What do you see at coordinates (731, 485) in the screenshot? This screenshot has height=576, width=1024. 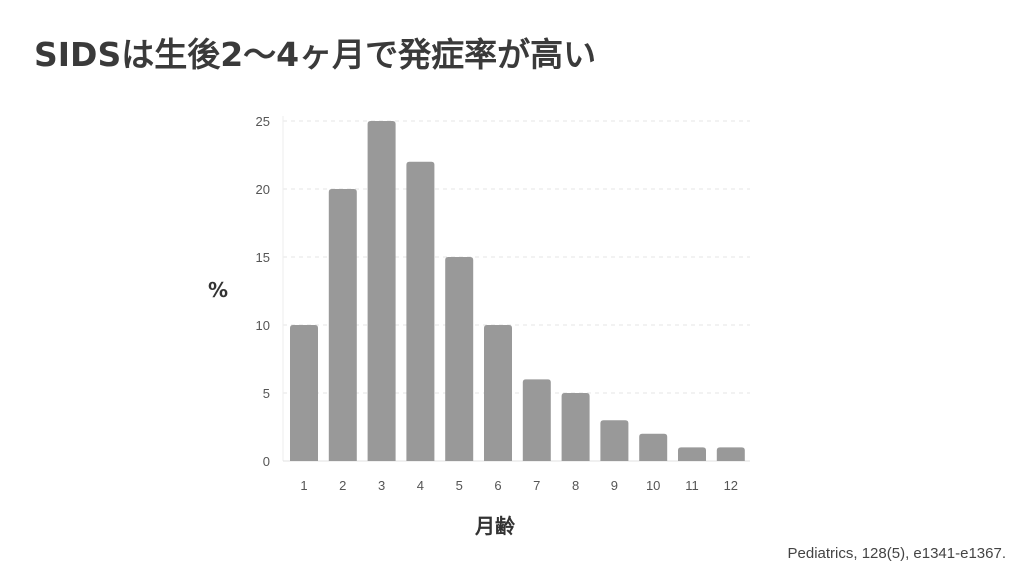 I see `x-tick-label: 12` at bounding box center [731, 485].